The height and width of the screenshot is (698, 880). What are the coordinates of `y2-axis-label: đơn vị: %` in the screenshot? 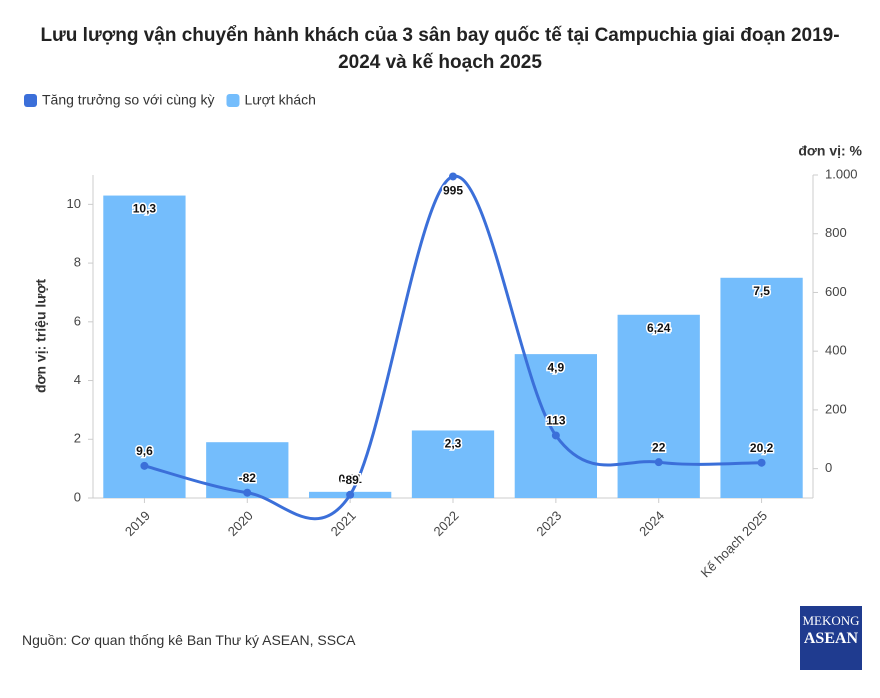 It's located at (830, 151).